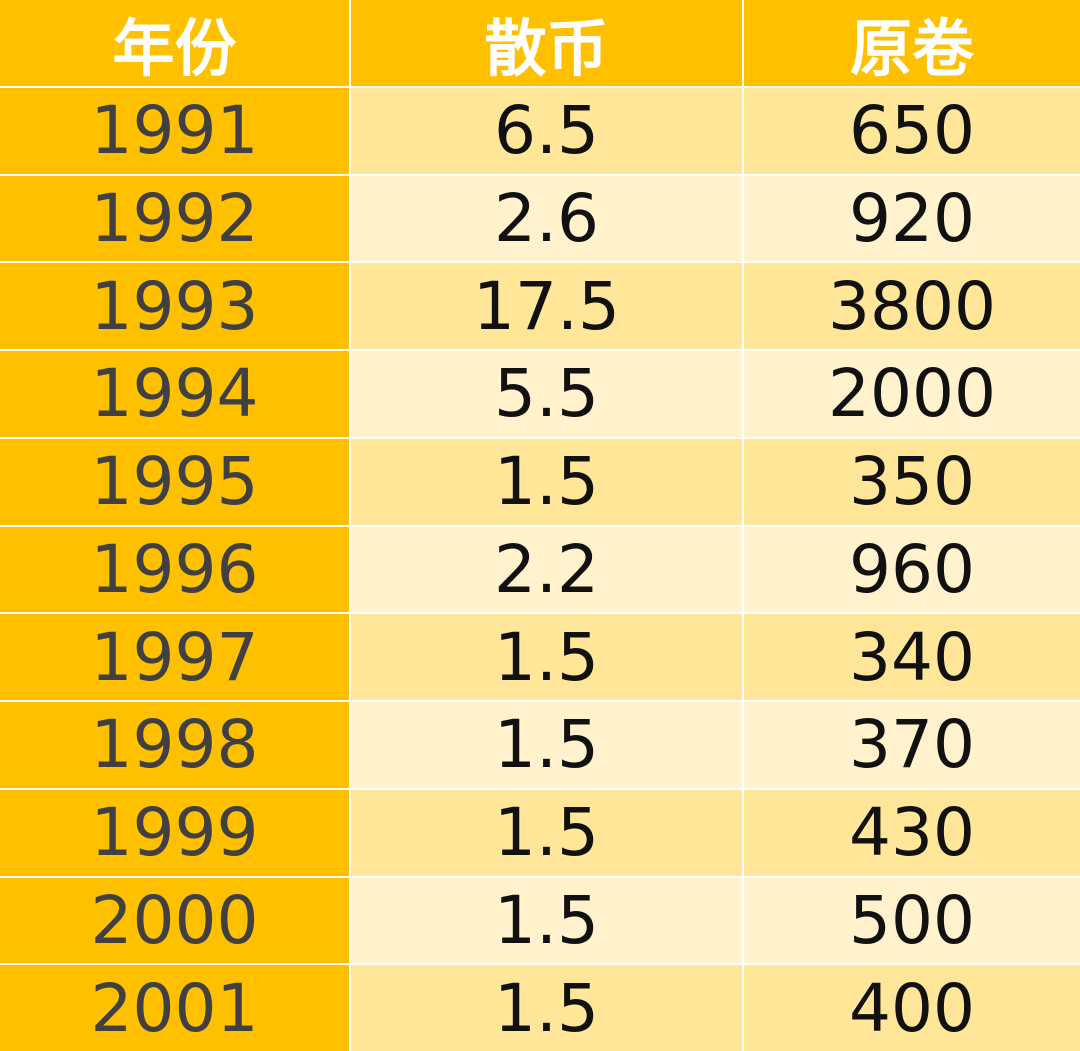  Describe the element at coordinates (174, 43) in the screenshot. I see `header-cell: 年份` at that location.